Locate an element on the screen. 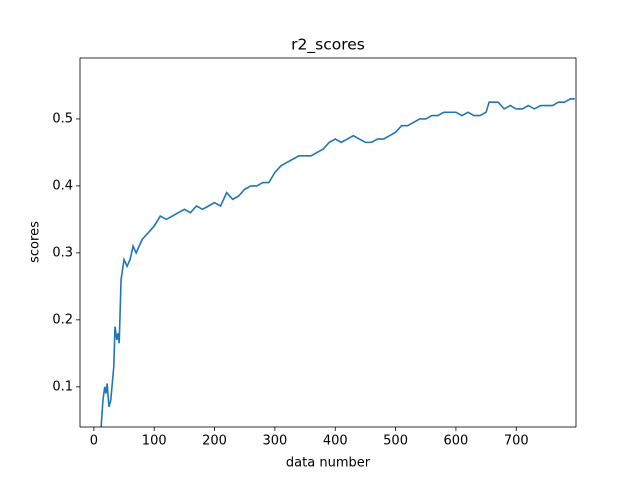  y-tick-label: 0.3 is located at coordinates (62, 252).